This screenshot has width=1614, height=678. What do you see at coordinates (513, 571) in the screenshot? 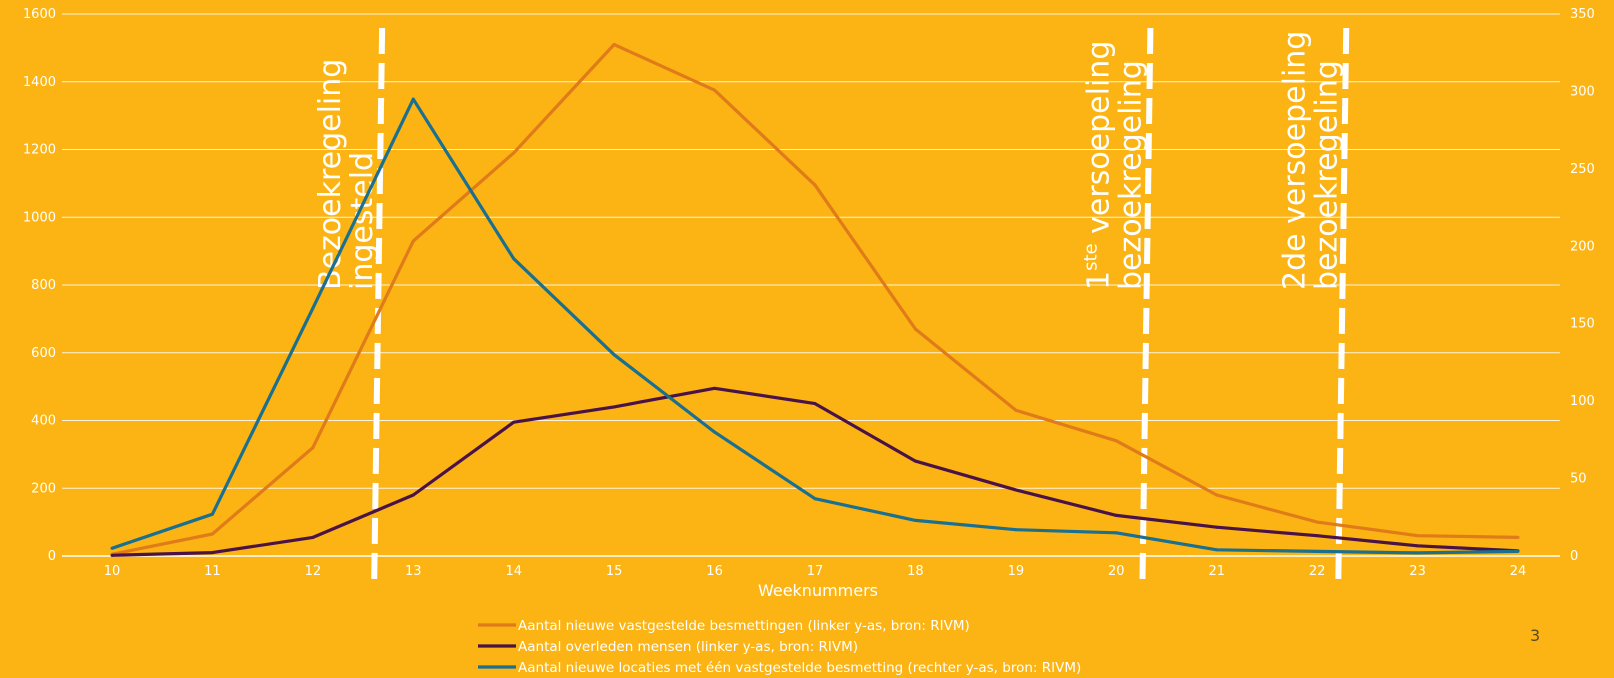
I see `x-tick-label: 14` at bounding box center [513, 571].